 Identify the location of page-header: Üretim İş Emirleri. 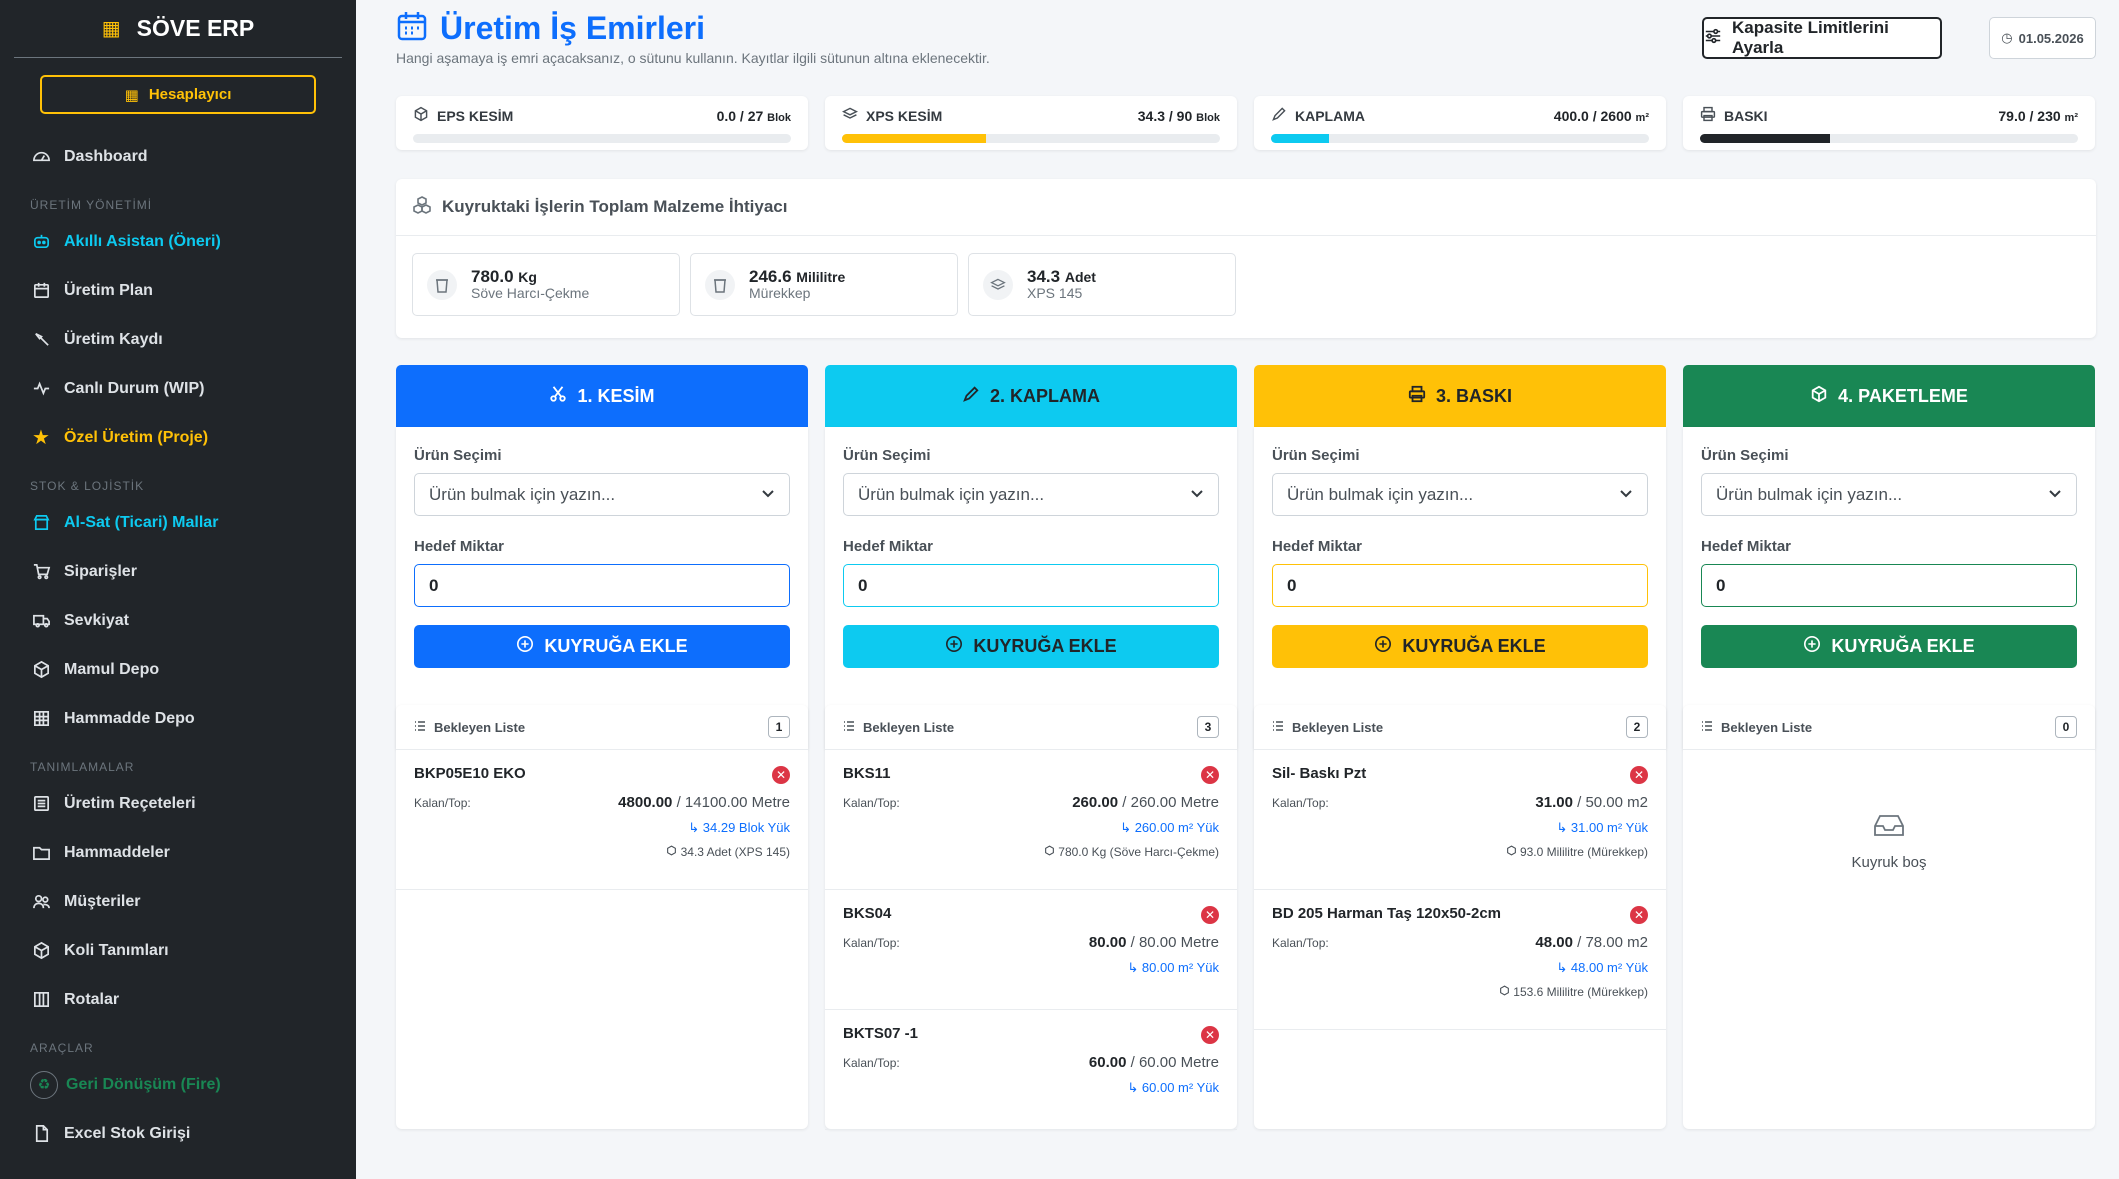
(550, 28).